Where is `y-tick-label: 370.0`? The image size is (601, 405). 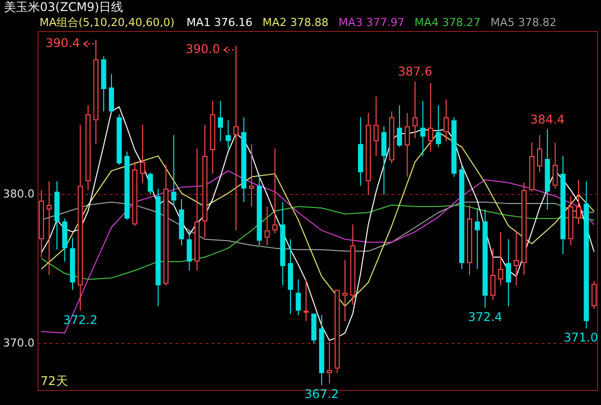
y-tick-label: 370.0 is located at coordinates (18, 343).